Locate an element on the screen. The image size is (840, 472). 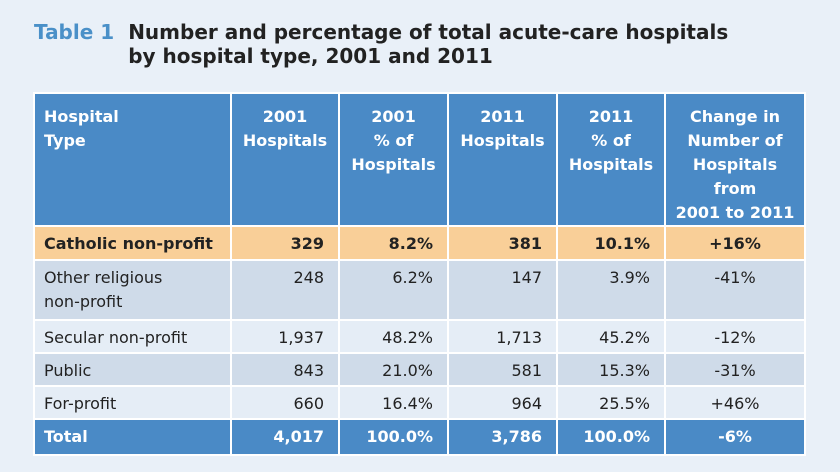
cell-change: -31% is located at coordinates (735, 369).